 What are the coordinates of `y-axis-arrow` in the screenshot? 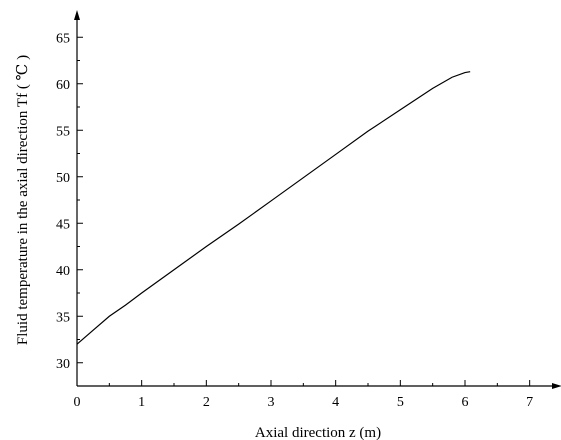 It's located at (77, 15).